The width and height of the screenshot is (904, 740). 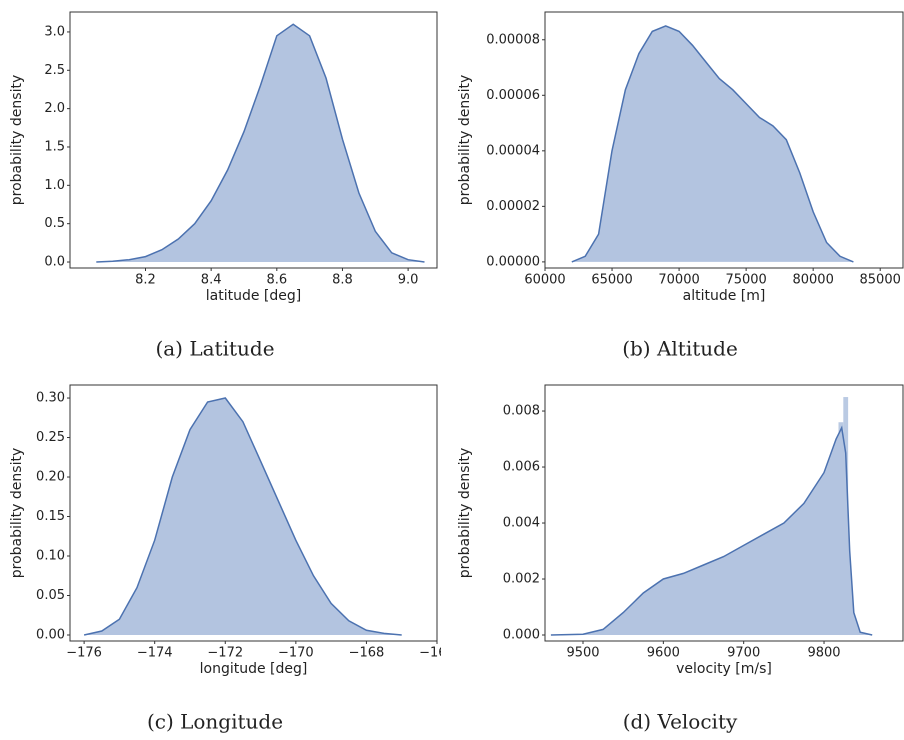 What do you see at coordinates (521, 635) in the screenshot?
I see `y-tick-label: 0.000` at bounding box center [521, 635].